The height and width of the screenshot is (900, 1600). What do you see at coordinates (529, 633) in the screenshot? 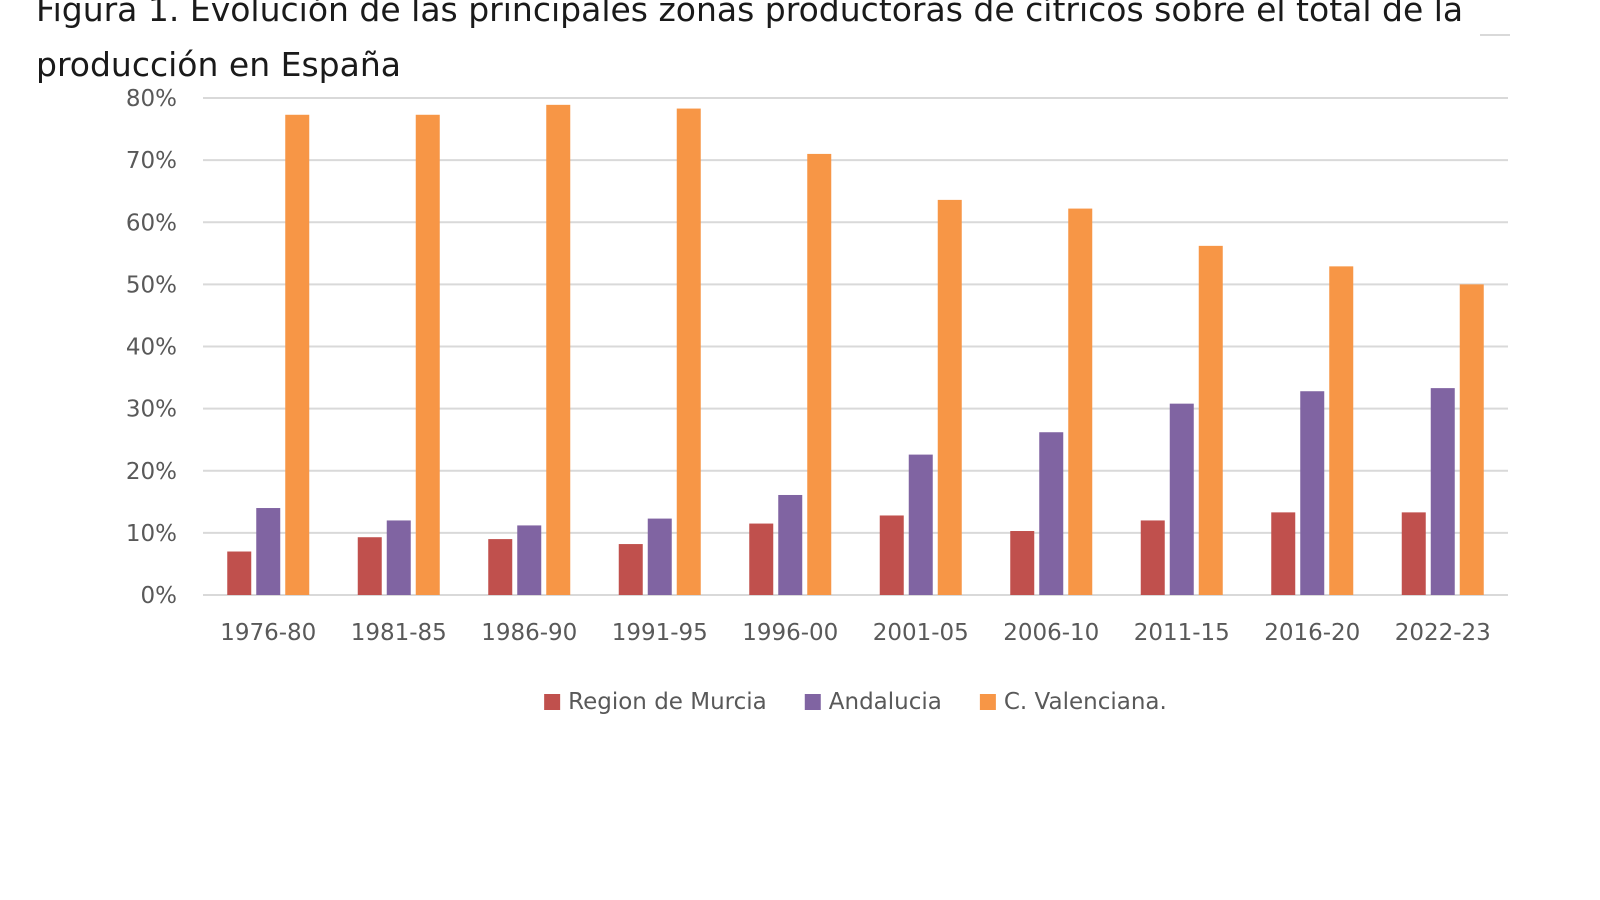
I see `x-tick-label: 1986-90` at bounding box center [529, 633].